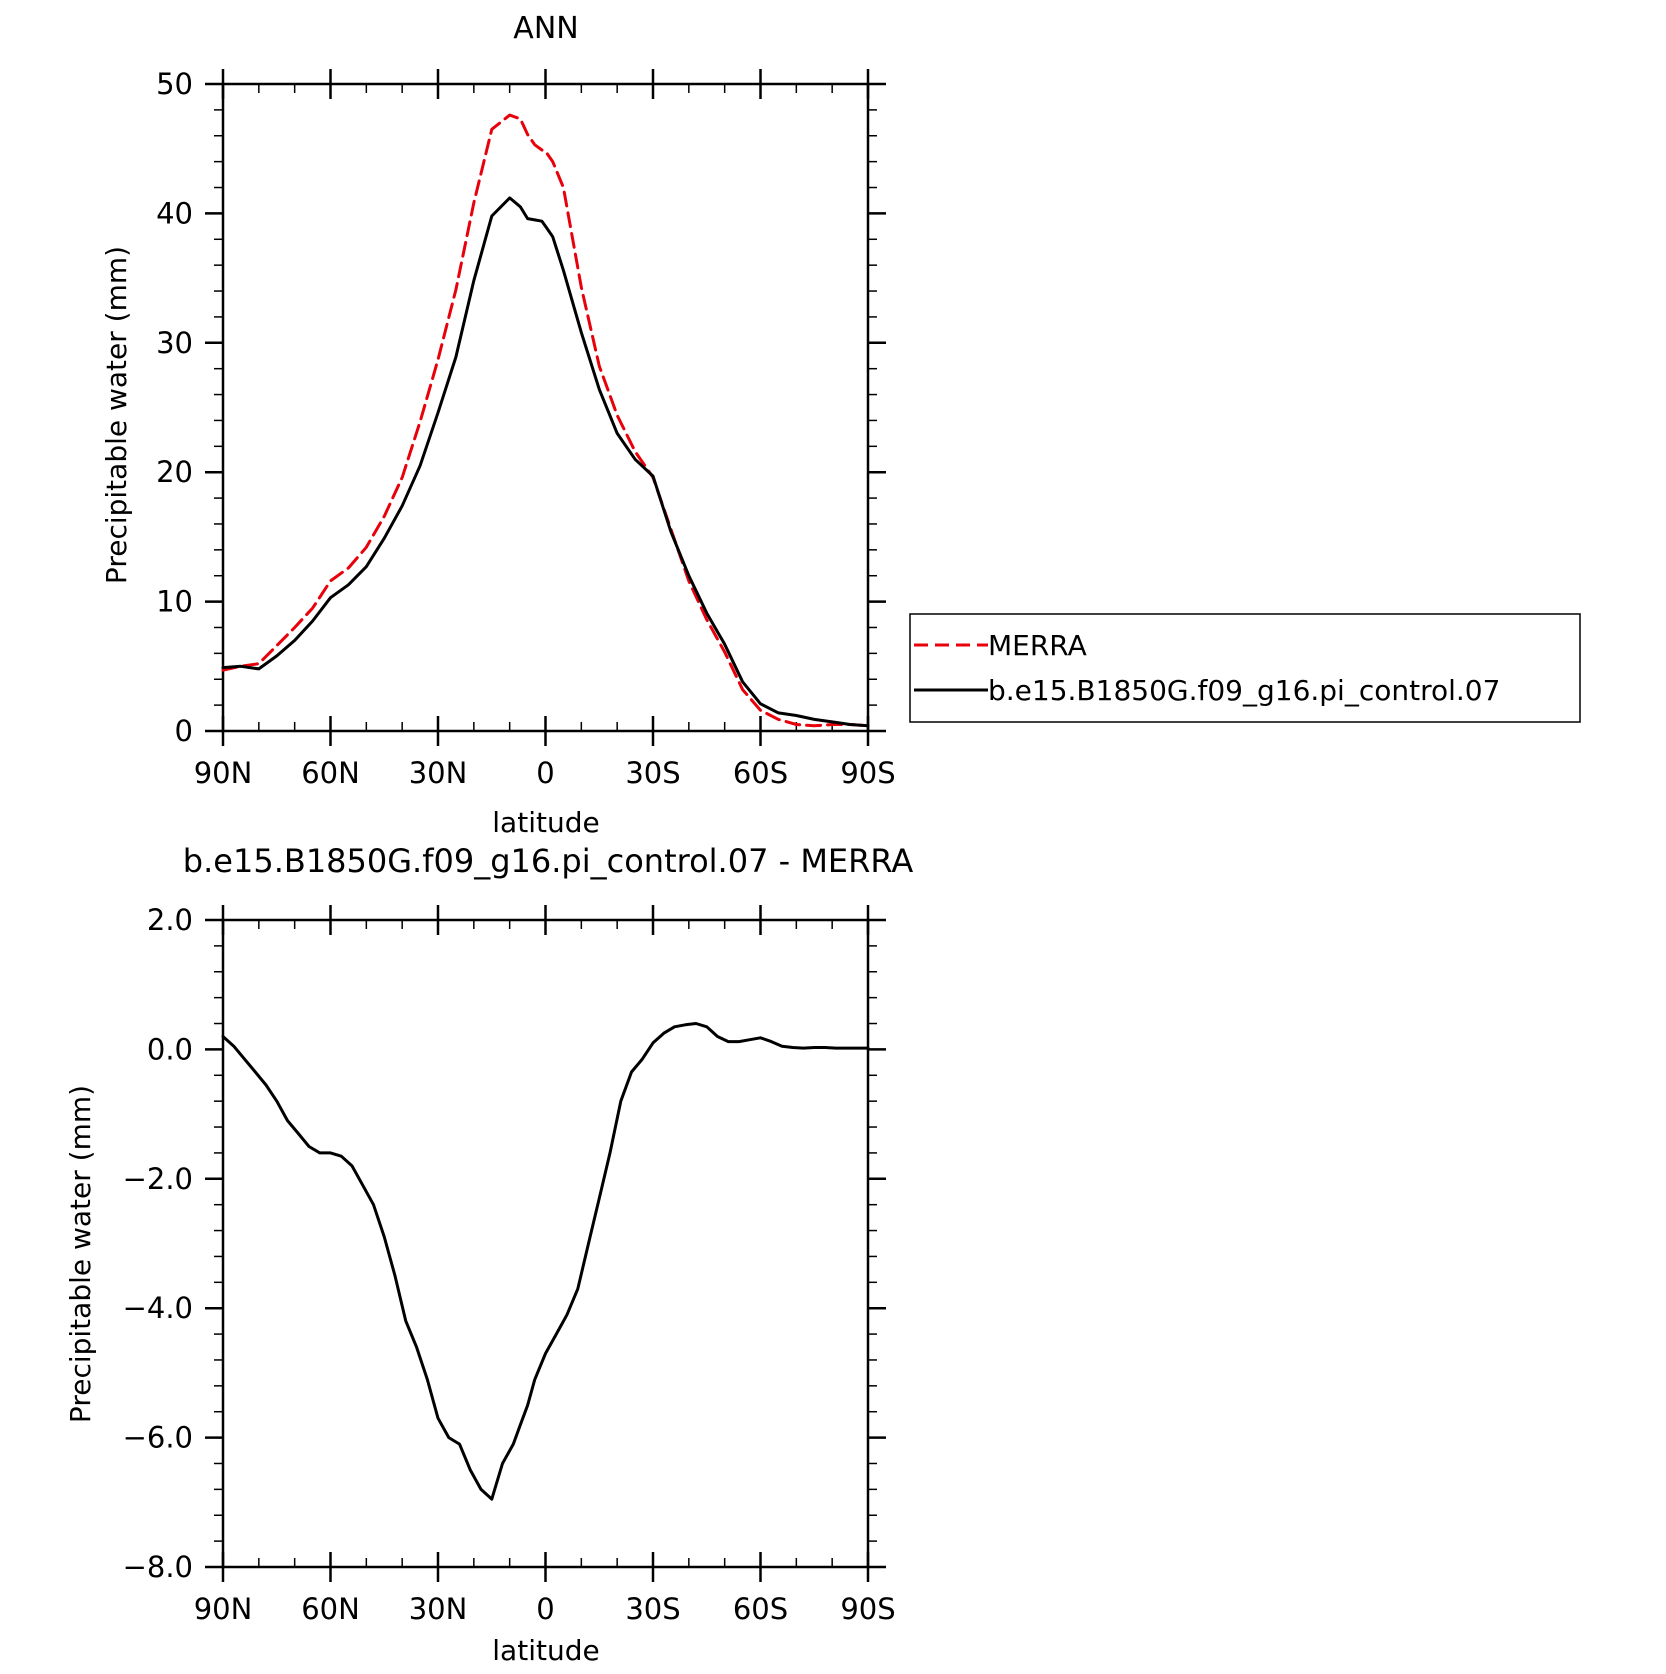 The image size is (1666, 1674). What do you see at coordinates (867, 1609) in the screenshot?
I see `bottom-x-tick-label: 90S` at bounding box center [867, 1609].